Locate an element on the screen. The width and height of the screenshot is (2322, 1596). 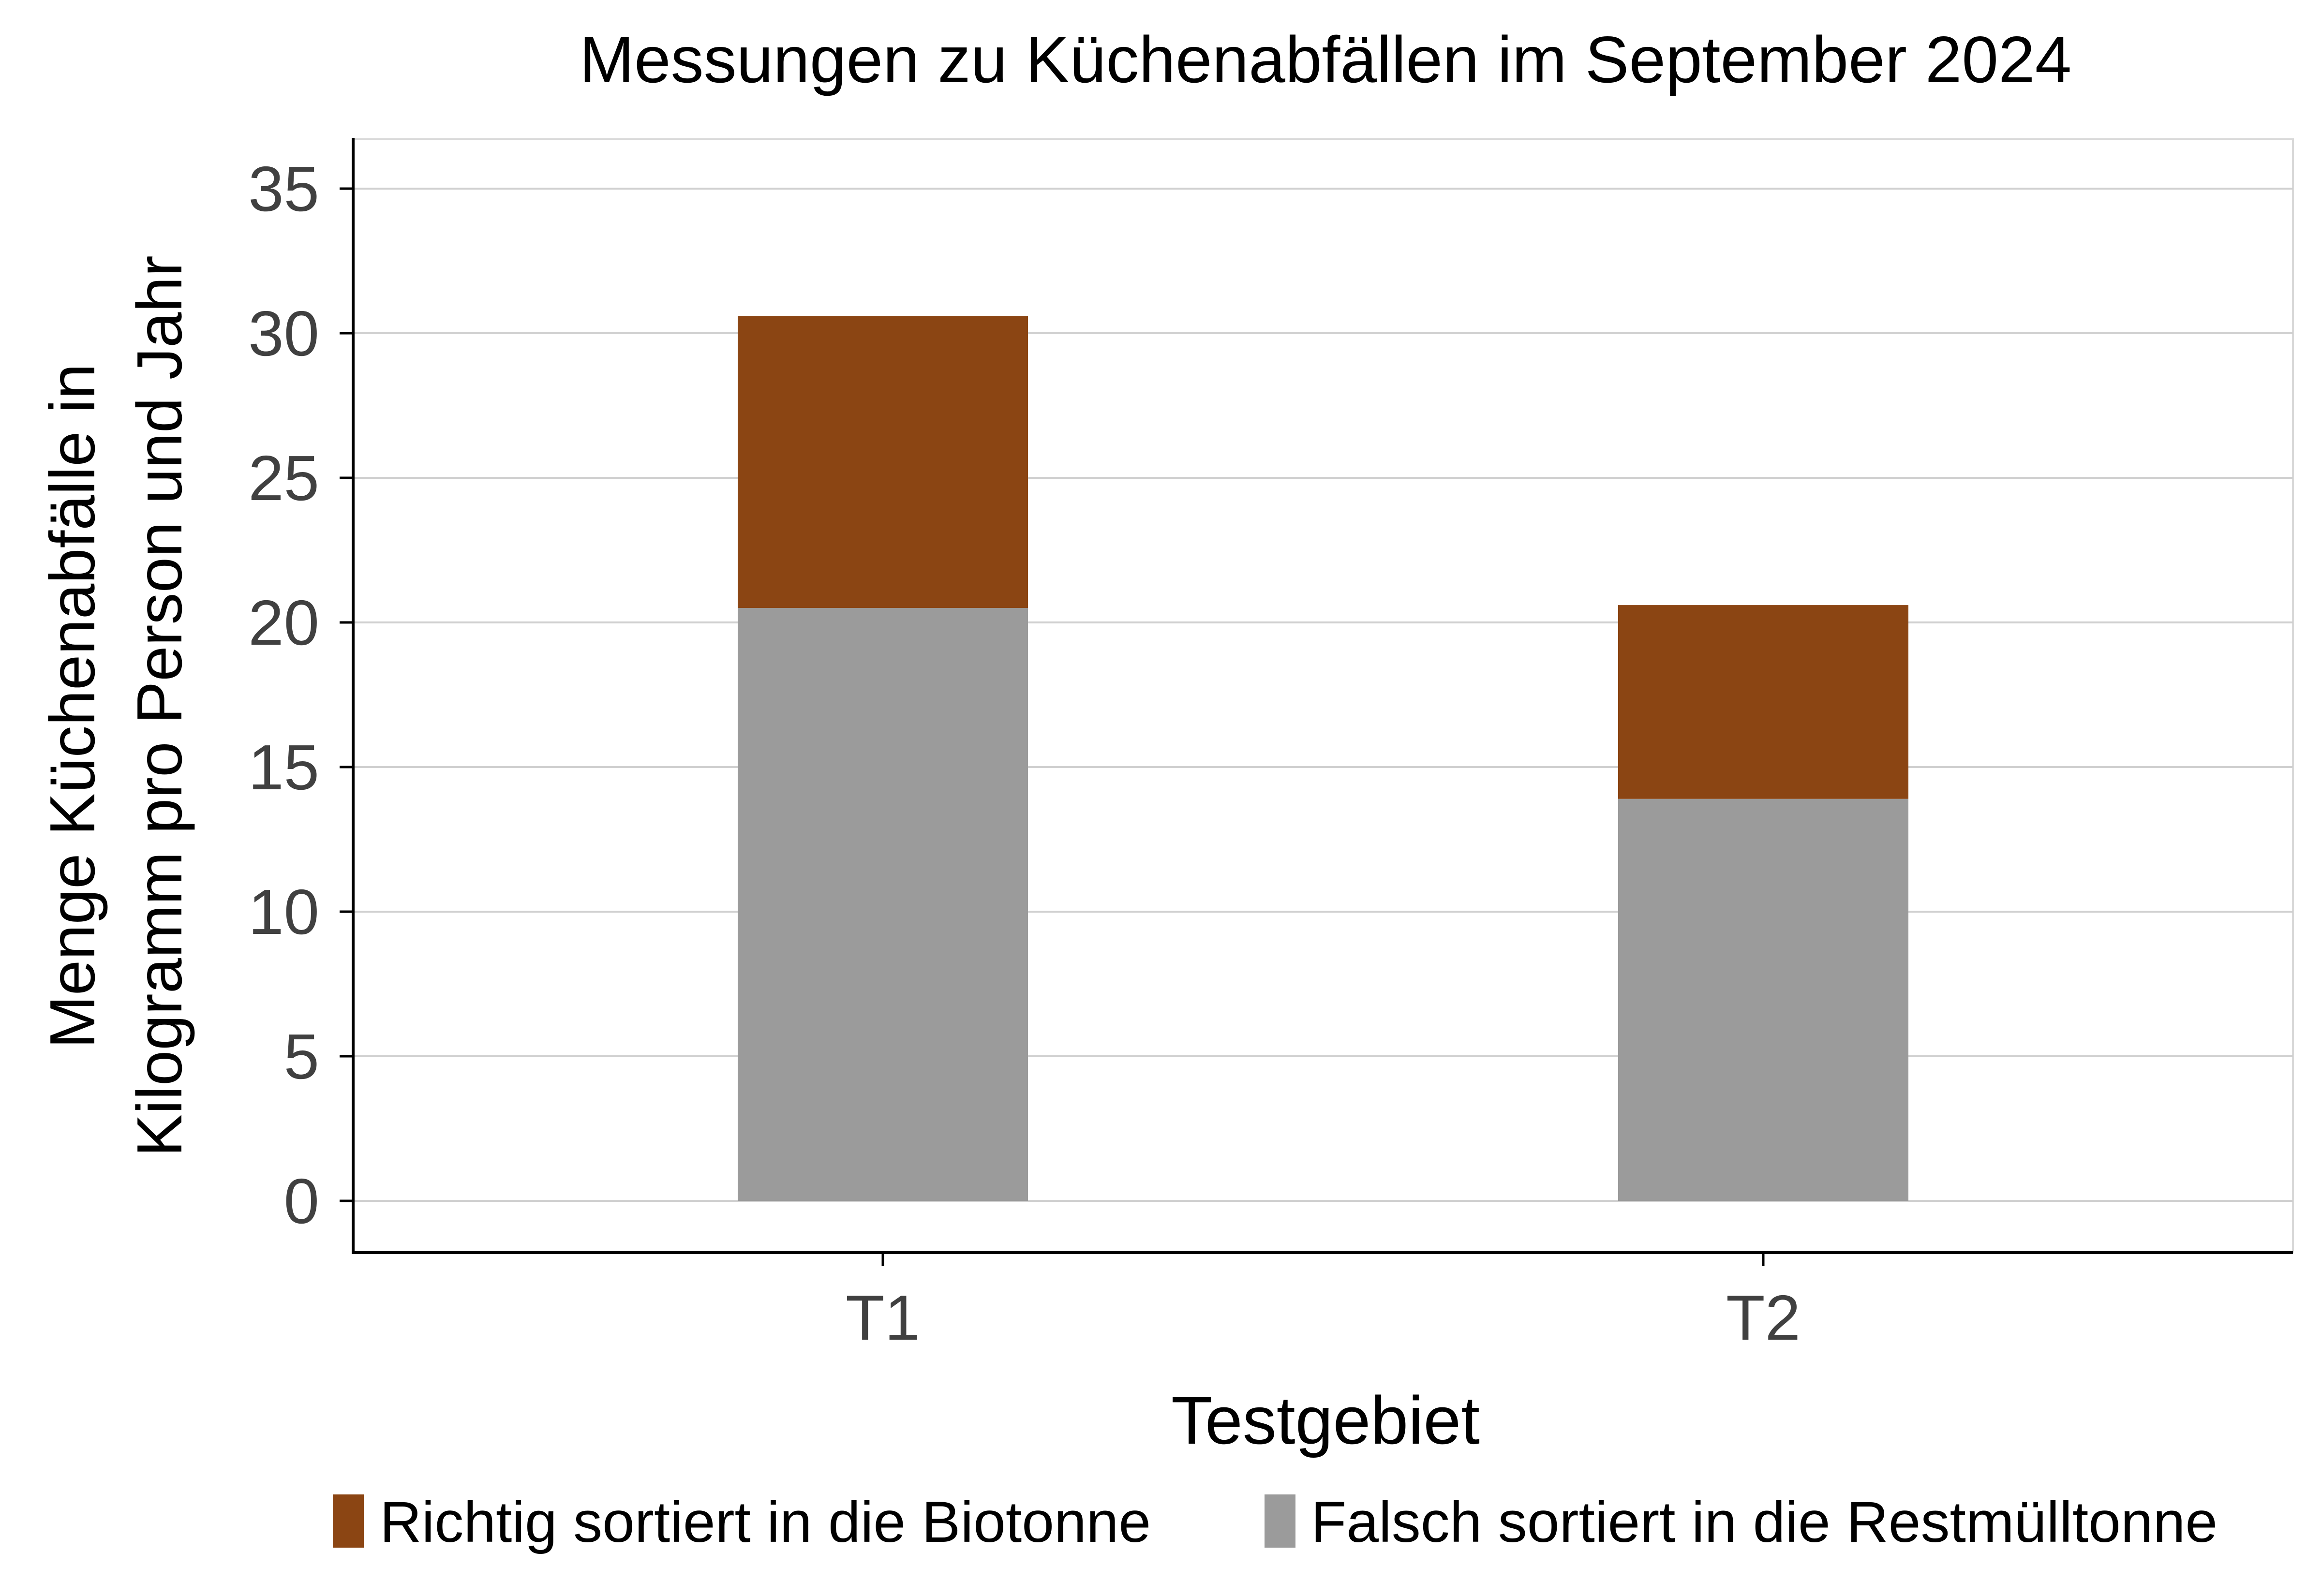
y-tick-label: 20 is located at coordinates (283, 622).